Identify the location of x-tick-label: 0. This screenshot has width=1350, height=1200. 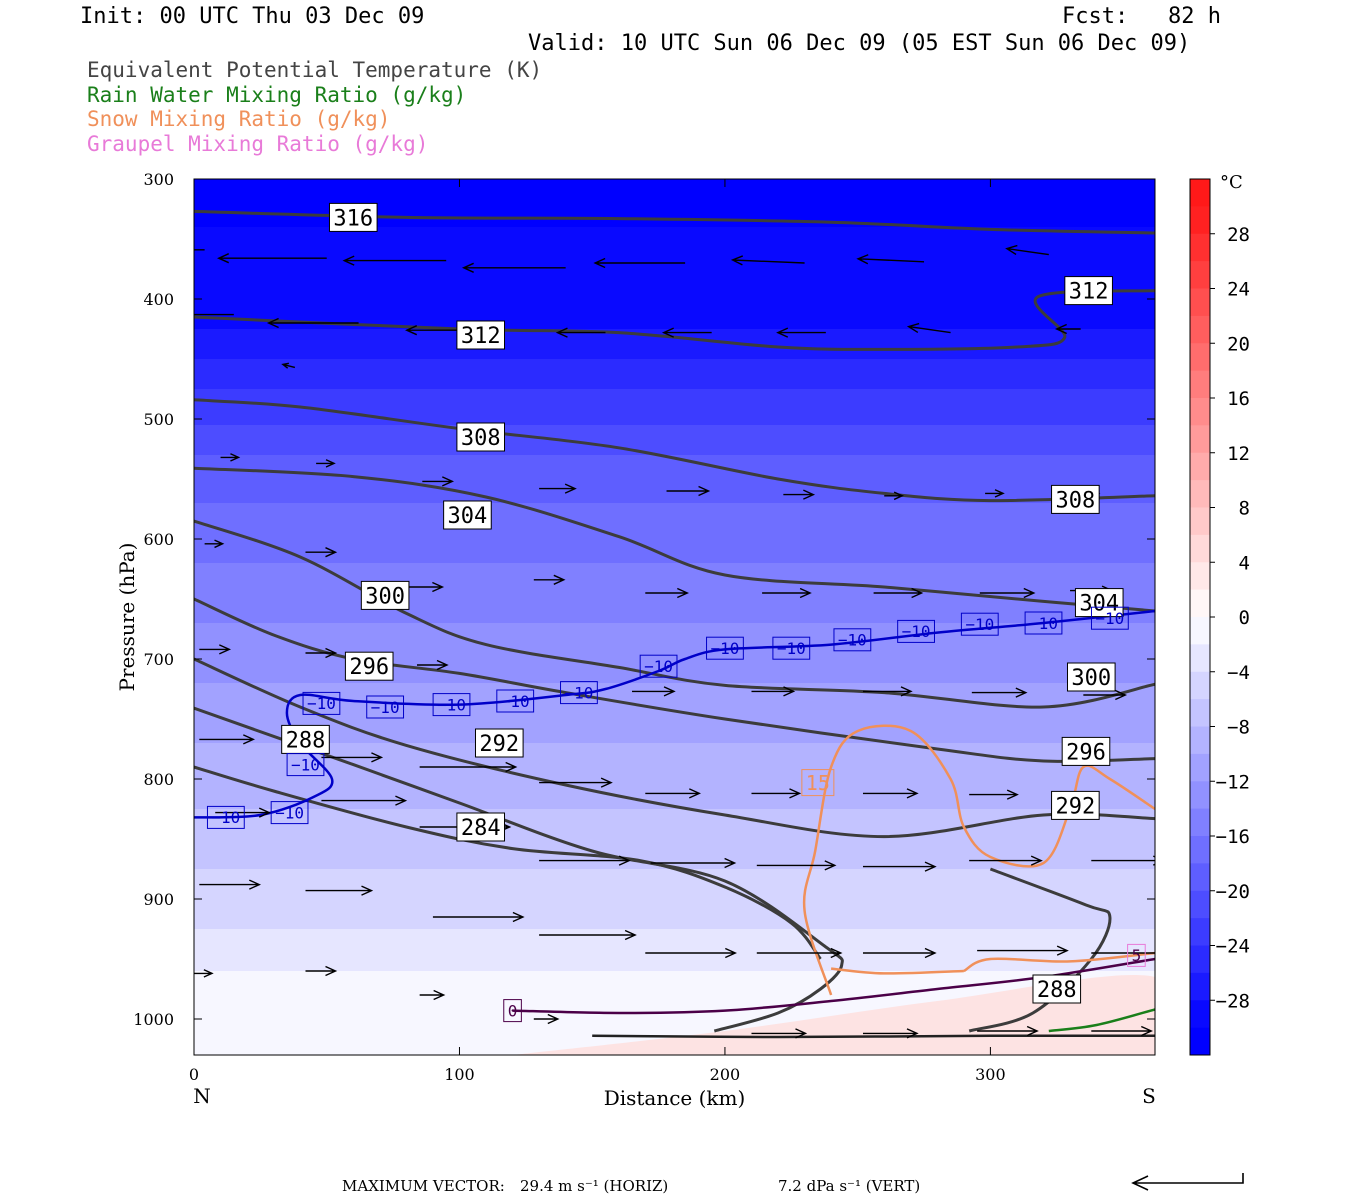
(194, 1074).